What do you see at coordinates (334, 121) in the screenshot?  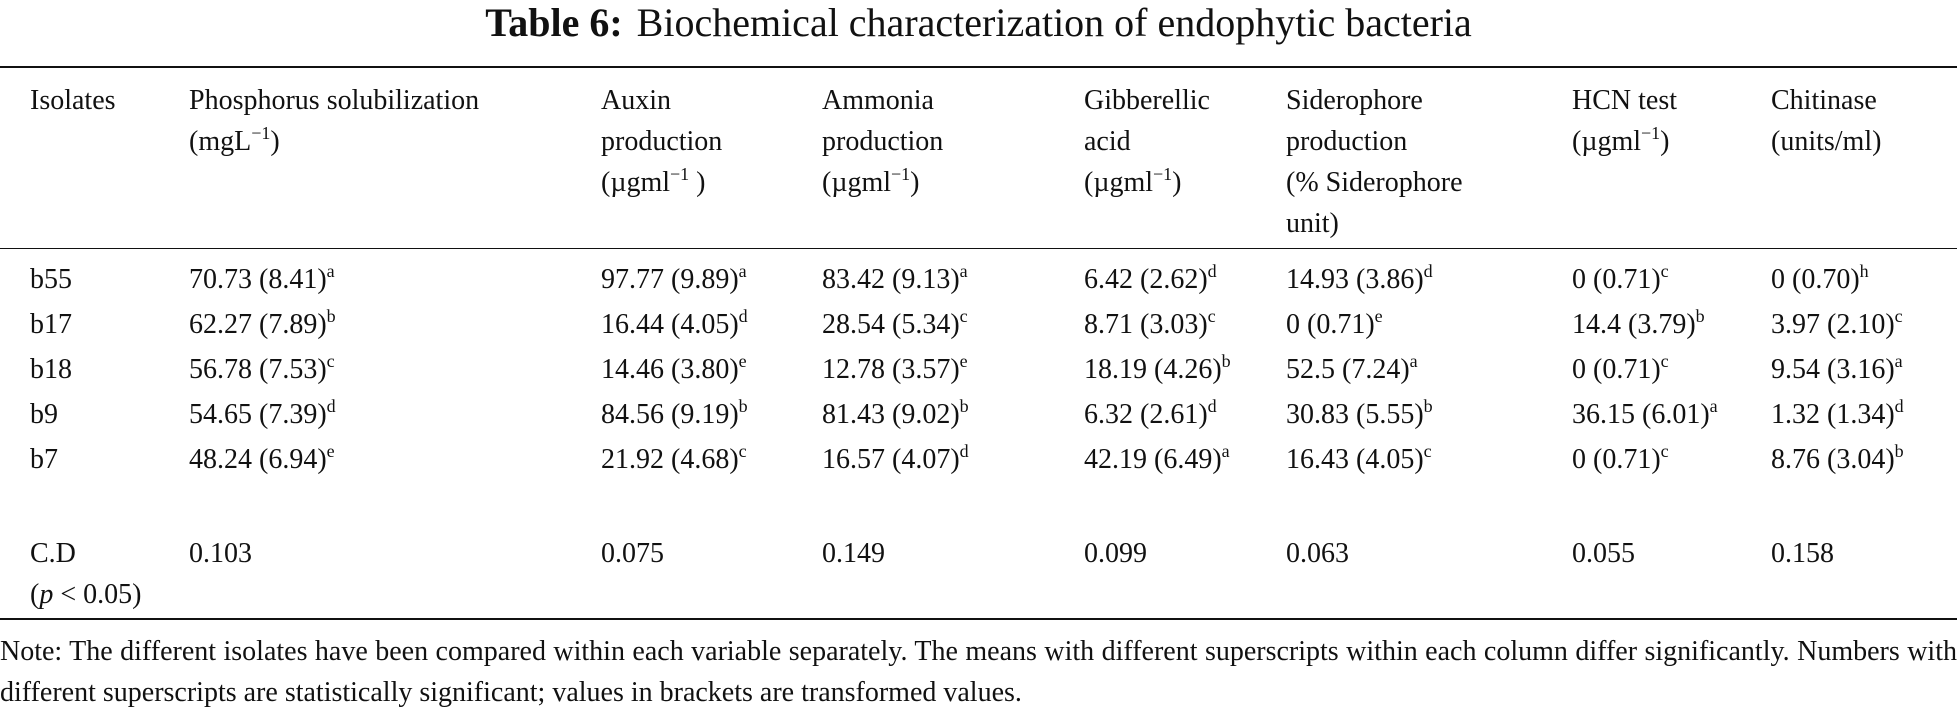 I see `header-phosphorus: Phosphorus solubilization (mgL−1)` at bounding box center [334, 121].